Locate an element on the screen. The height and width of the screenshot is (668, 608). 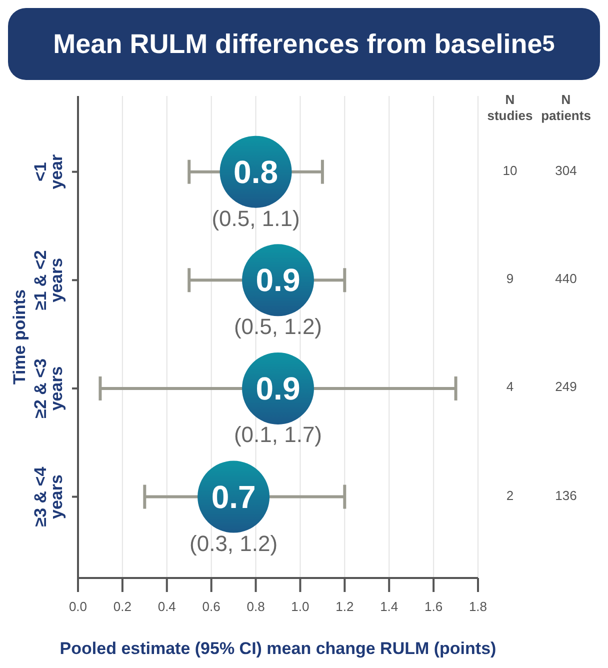
x-tick-label: 0.0 is located at coordinates (78, 606).